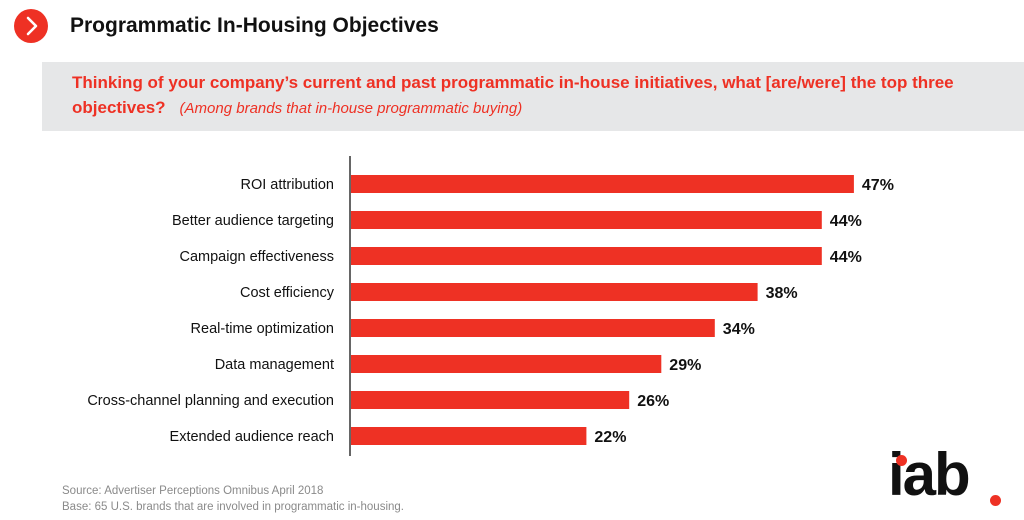 This screenshot has width=1024, height=520. What do you see at coordinates (210, 401) in the screenshot?
I see `category-label: Cross-channel planning and execution` at bounding box center [210, 401].